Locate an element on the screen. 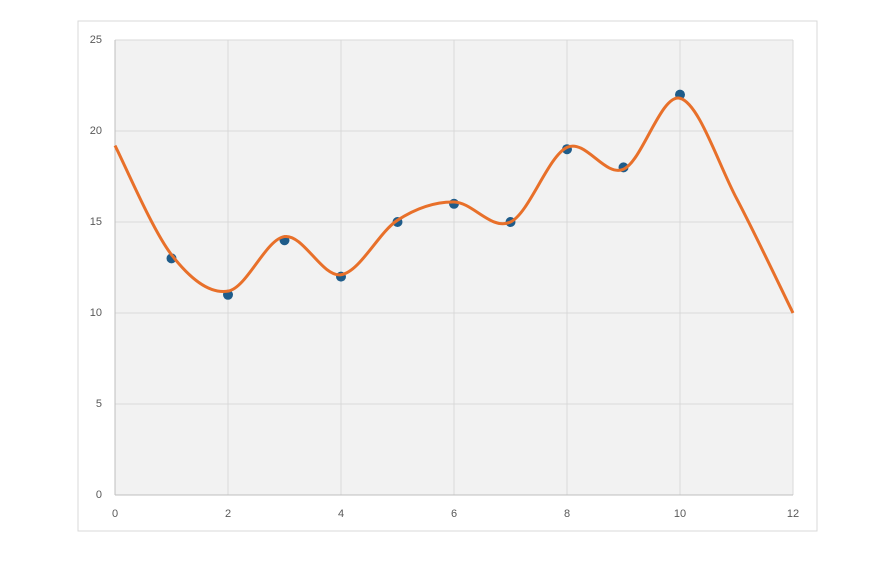 Image resolution: width=886 pixels, height=570 pixels. y-tick-label: 25 is located at coordinates (96, 40).